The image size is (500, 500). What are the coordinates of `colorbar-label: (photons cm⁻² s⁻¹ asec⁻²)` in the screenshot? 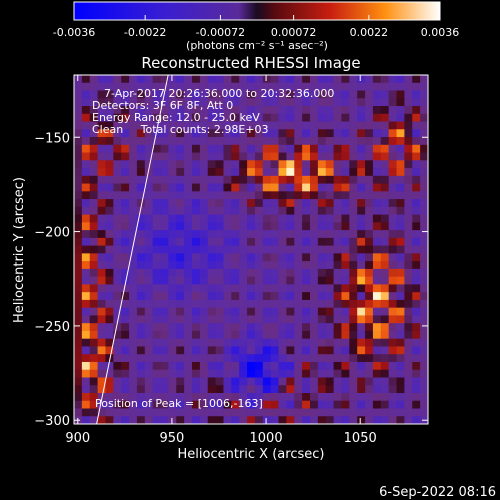 It's located at (257, 45).